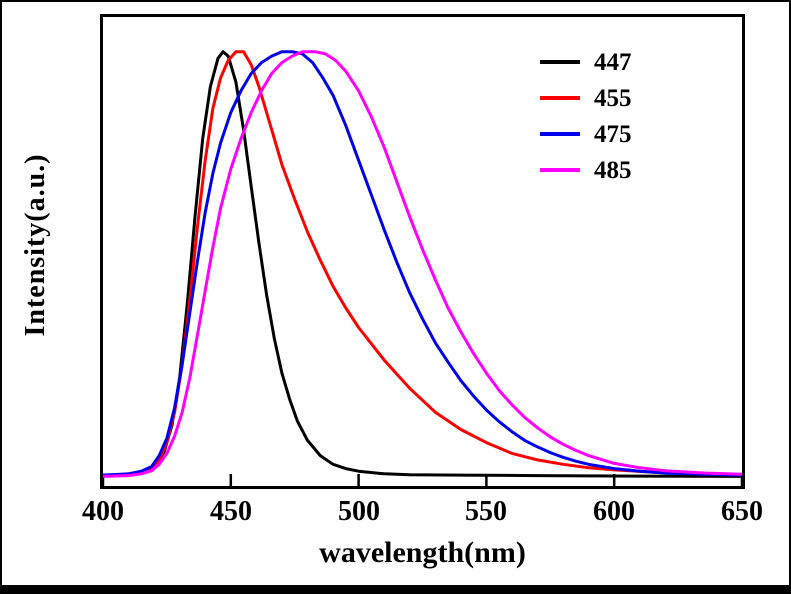  I want to click on legend-line-black, so click(560, 62).